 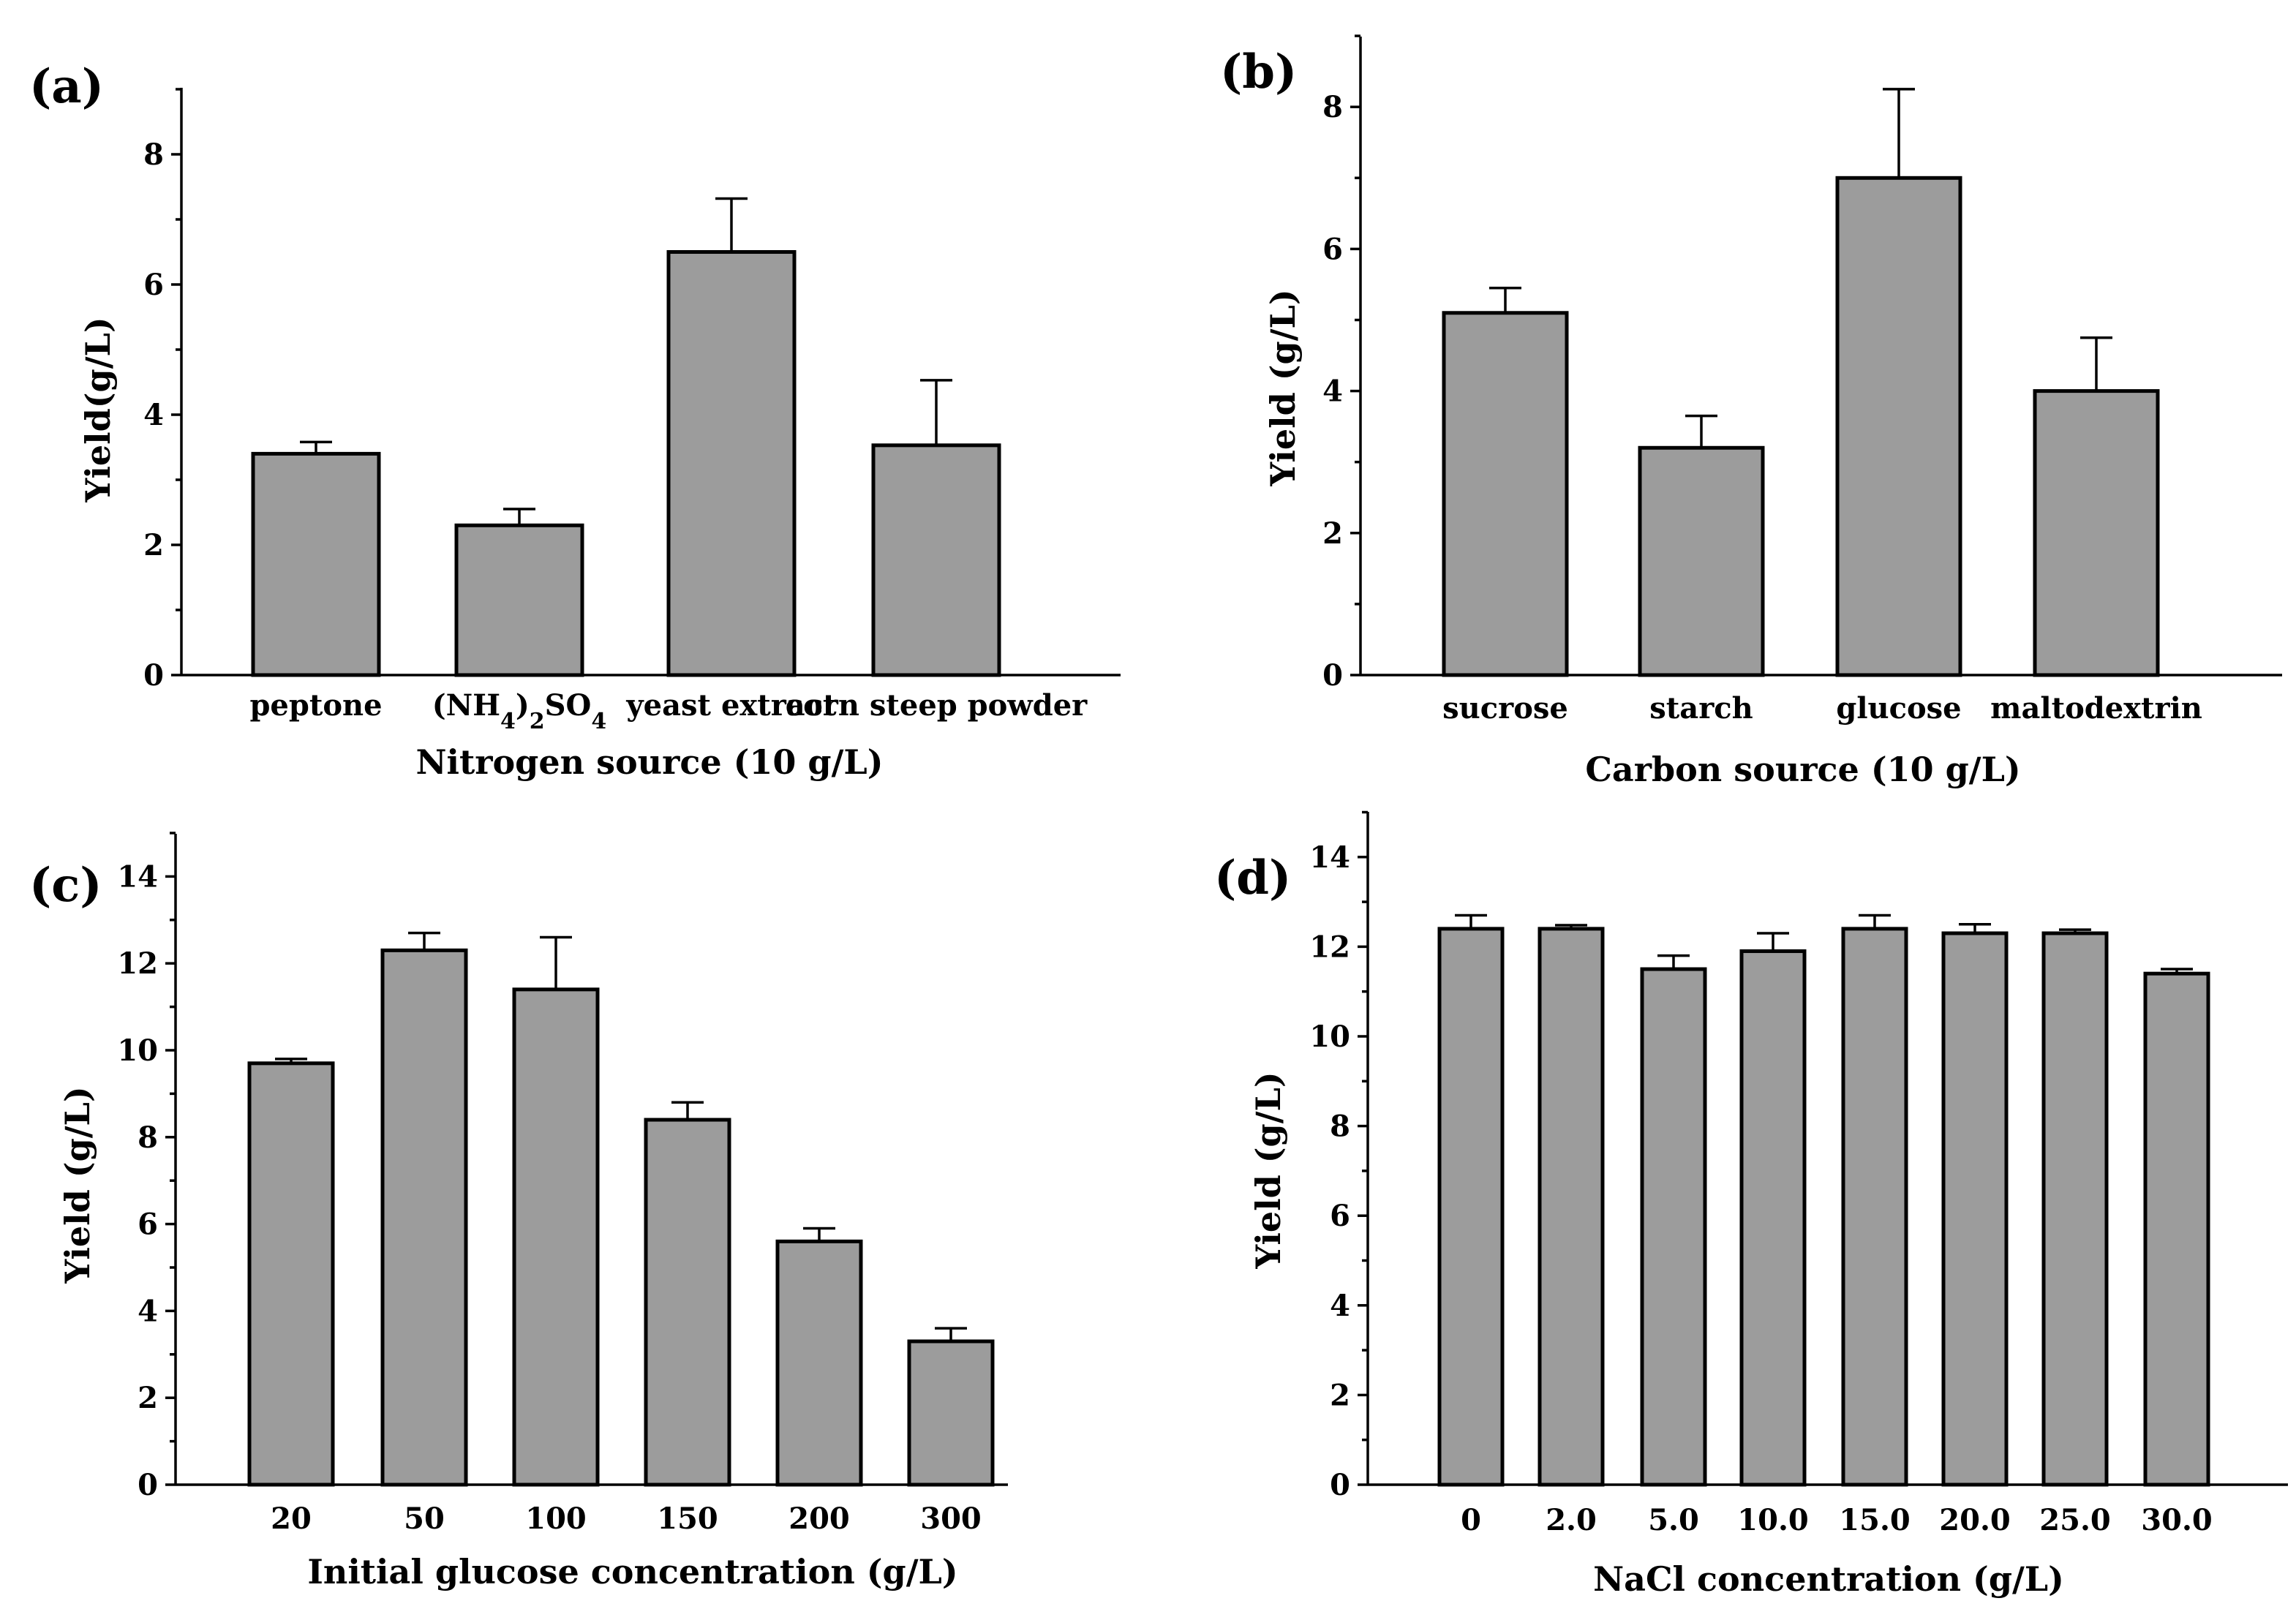 I want to click on category-label: 15.0, so click(x=1874, y=1520).